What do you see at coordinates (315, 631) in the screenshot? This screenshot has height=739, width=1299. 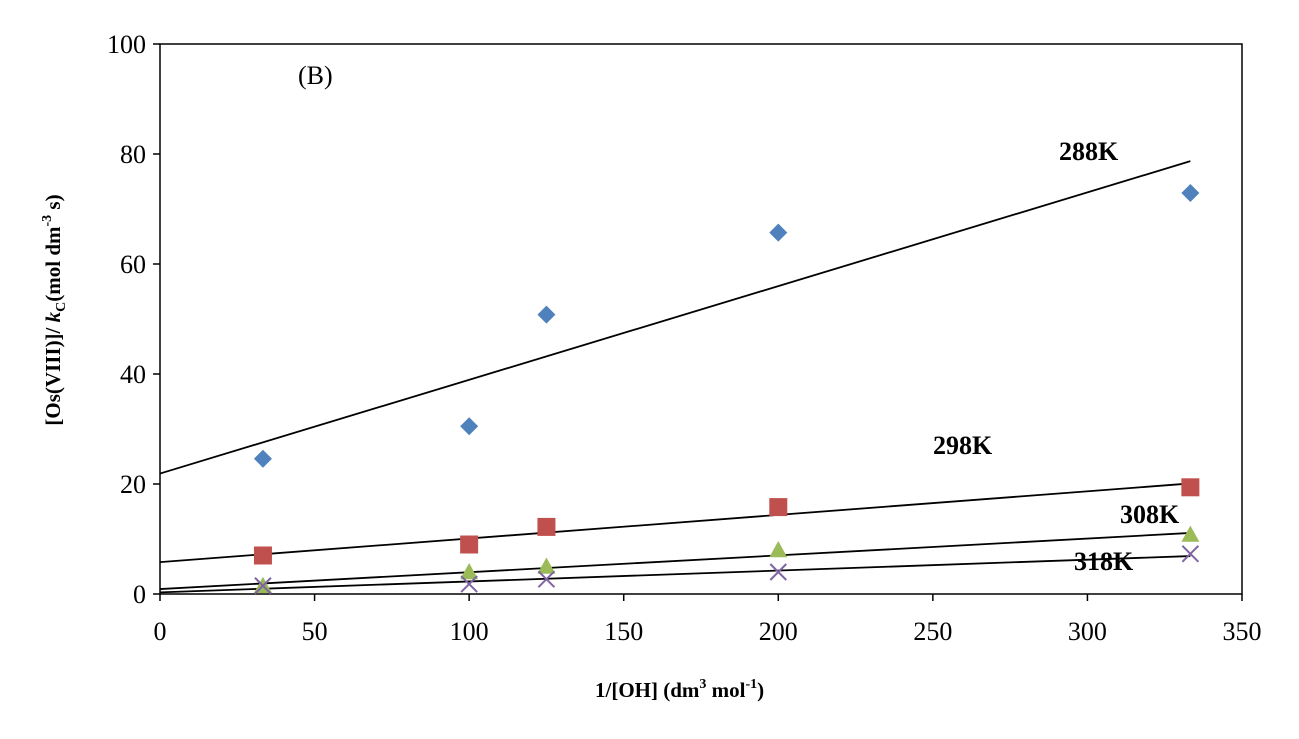 I see `x-tick-label: 50` at bounding box center [315, 631].